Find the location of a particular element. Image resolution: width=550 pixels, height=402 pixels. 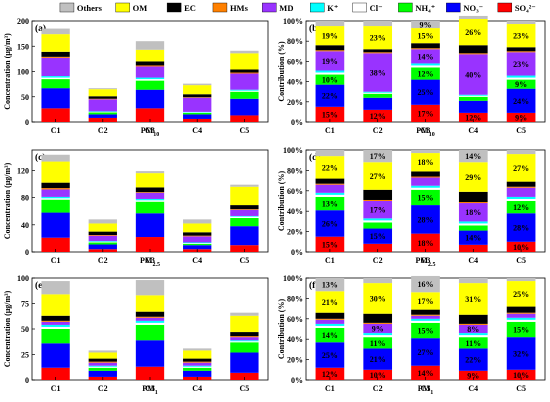

data-label-so4: 10% is located at coordinates (521, 375).